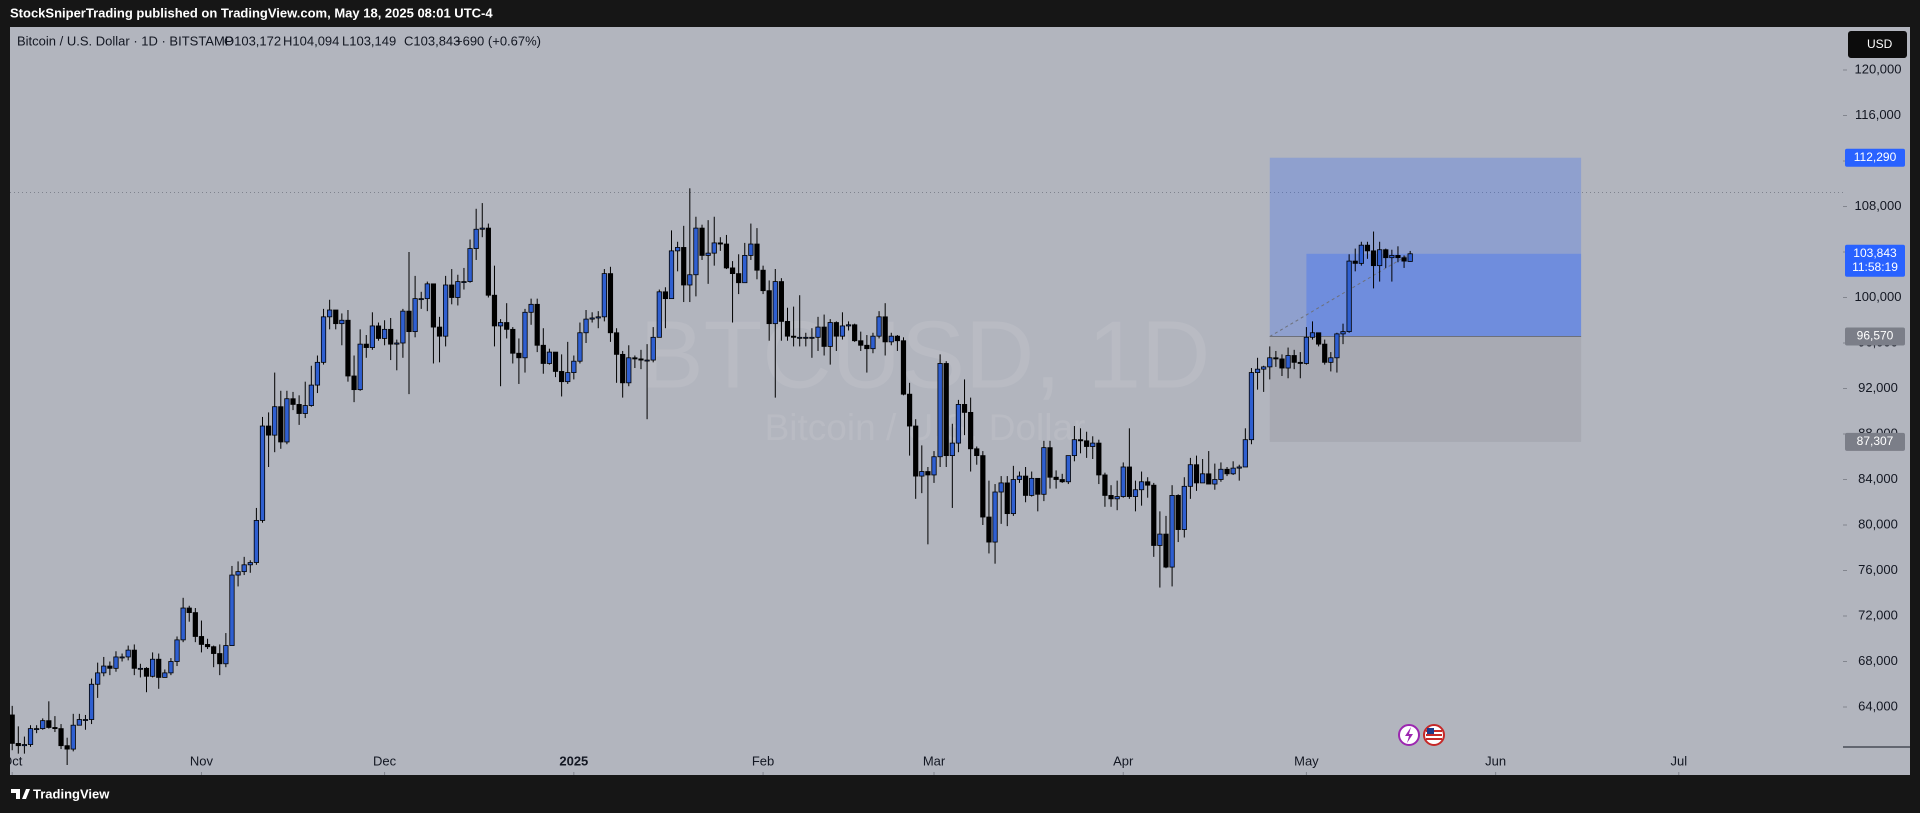 The image size is (1920, 813). Describe the element at coordinates (1878, 296) in the screenshot. I see `y-tick-label: 100,000` at that location.